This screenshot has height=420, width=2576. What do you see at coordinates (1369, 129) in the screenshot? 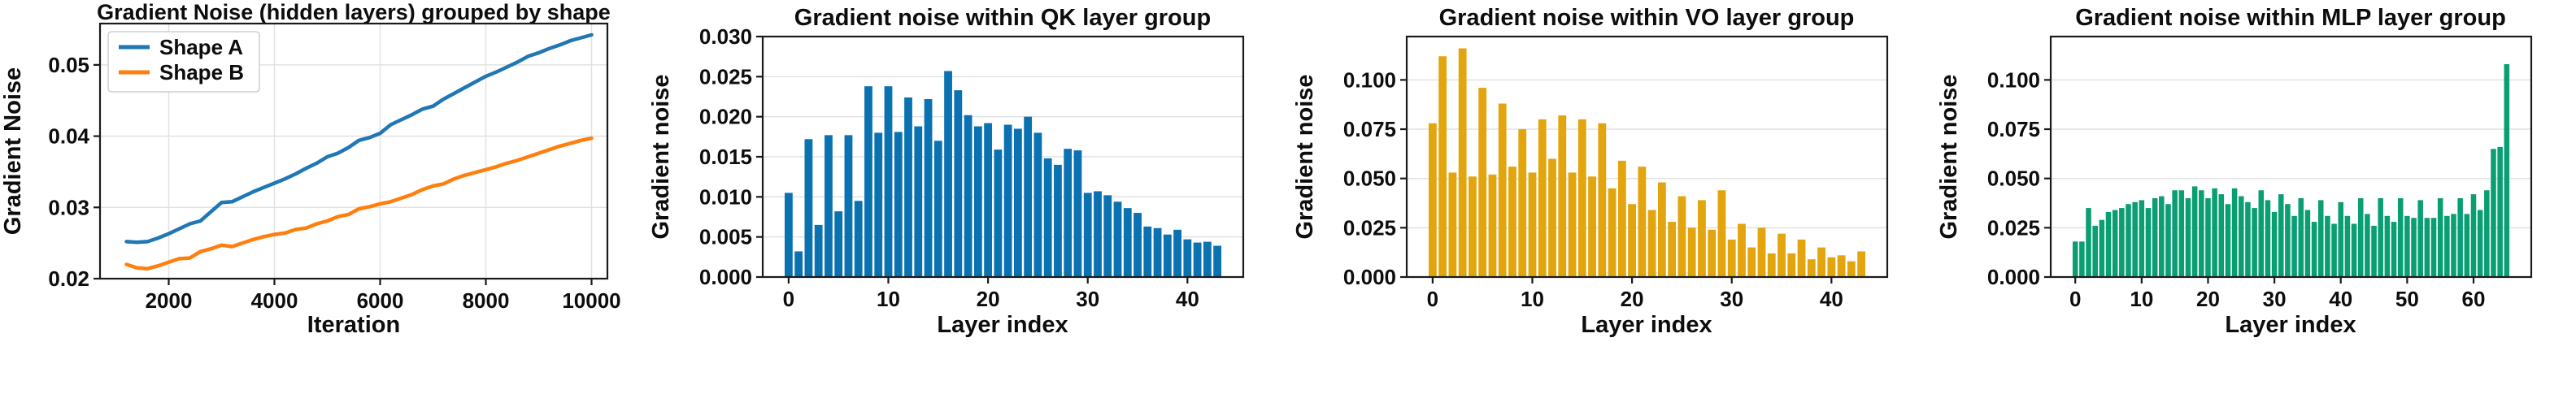
I see `y-tick-label: 0.075` at bounding box center [1369, 129].